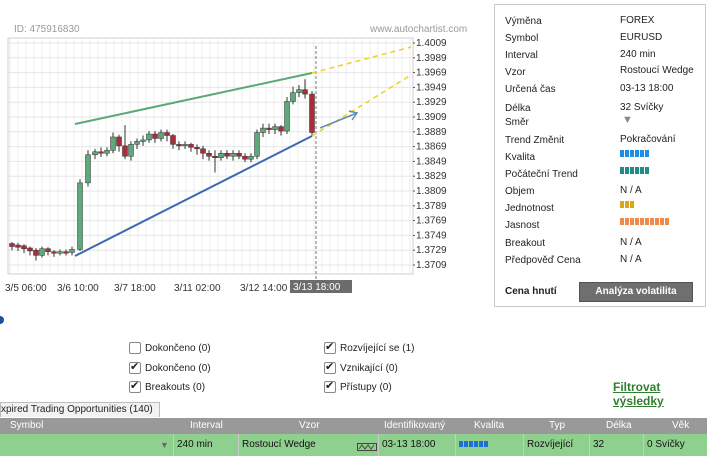 Image resolution: width=707 pixels, height=467 pixels. I want to click on info-key: Interval, so click(521, 55).